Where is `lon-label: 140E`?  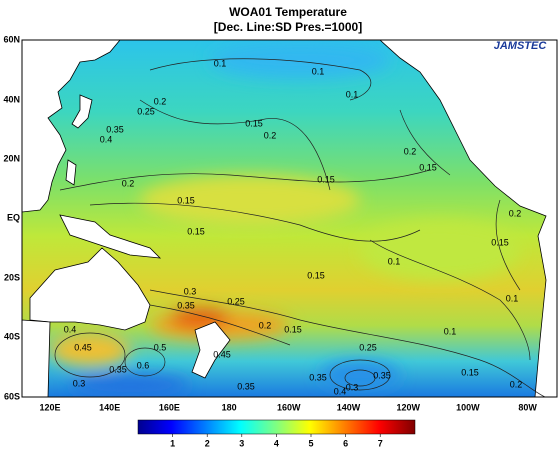
lon-label: 140E is located at coordinates (109, 407).